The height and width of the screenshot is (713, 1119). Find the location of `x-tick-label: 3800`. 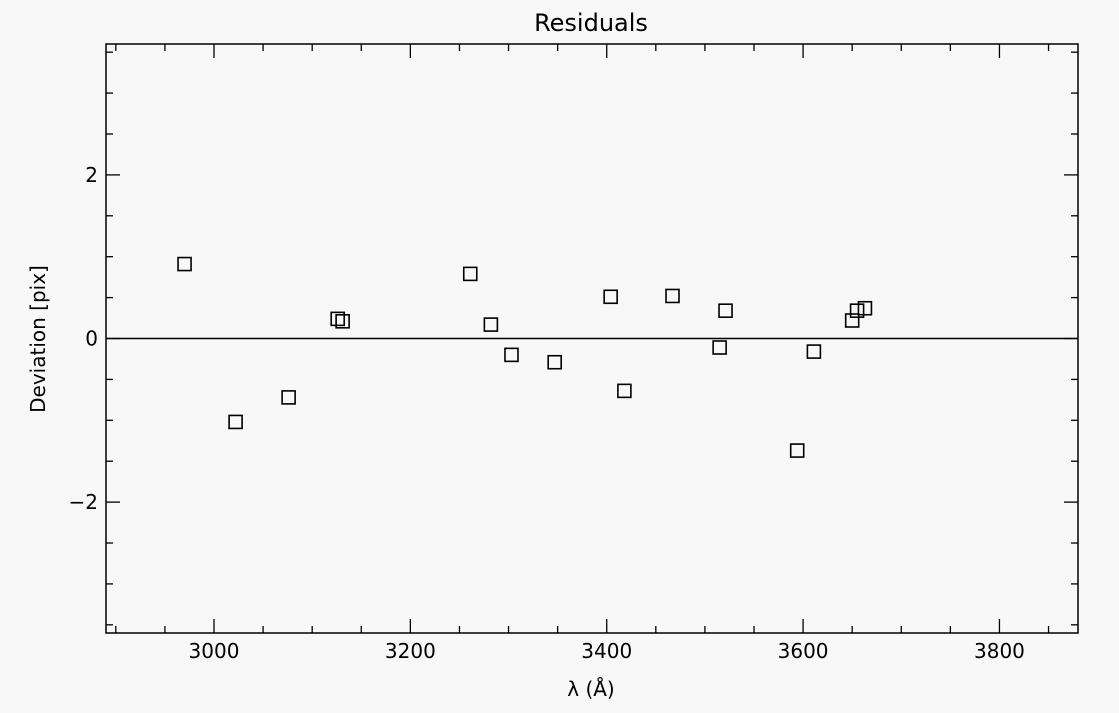

x-tick-label: 3800 is located at coordinates (999, 651).